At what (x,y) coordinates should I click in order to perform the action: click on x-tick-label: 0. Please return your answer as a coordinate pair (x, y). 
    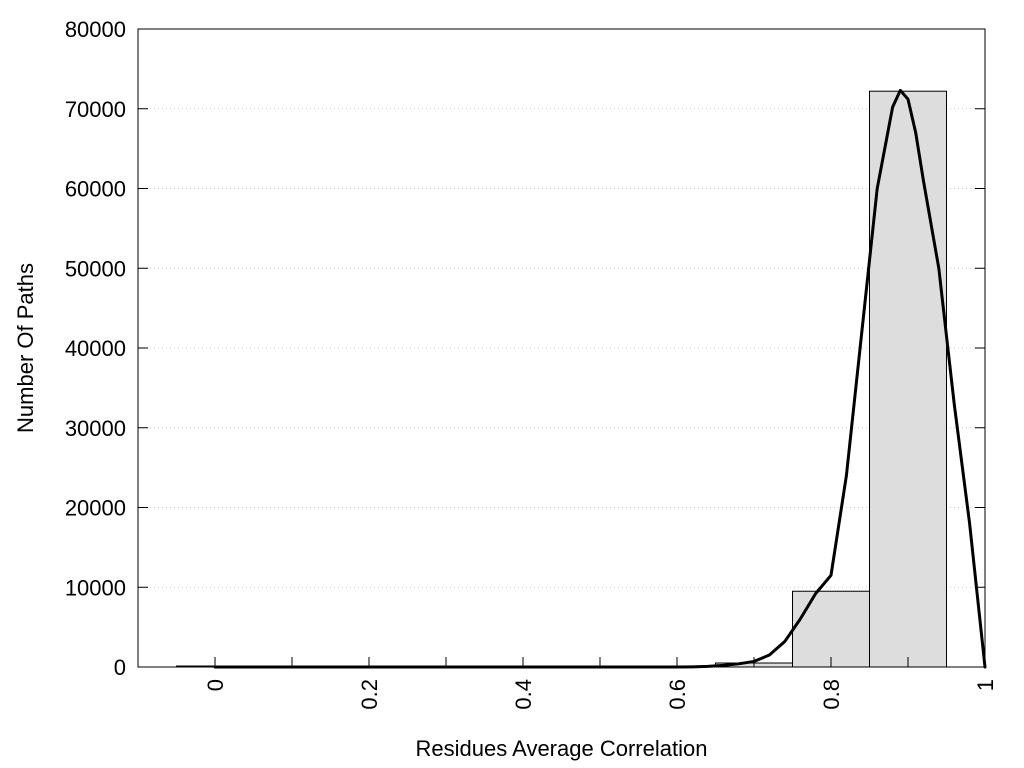
    Looking at the image, I should click on (215, 685).